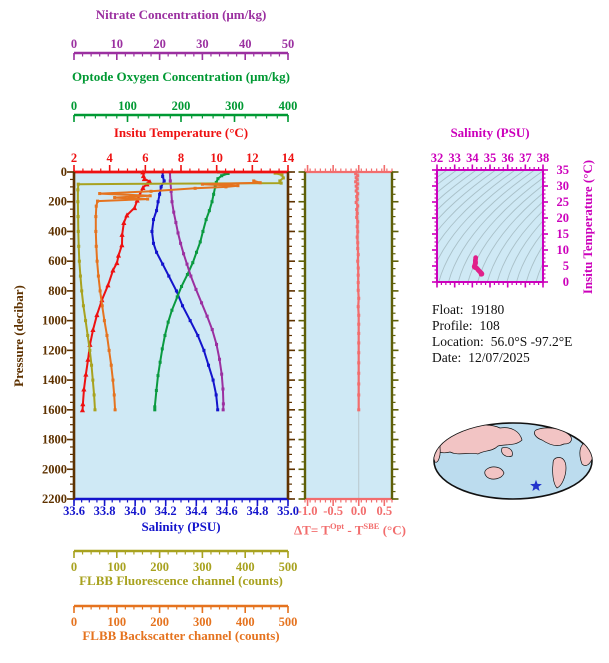 This screenshot has width=609, height=663. I want to click on svg-text: 6, so click(145, 158).